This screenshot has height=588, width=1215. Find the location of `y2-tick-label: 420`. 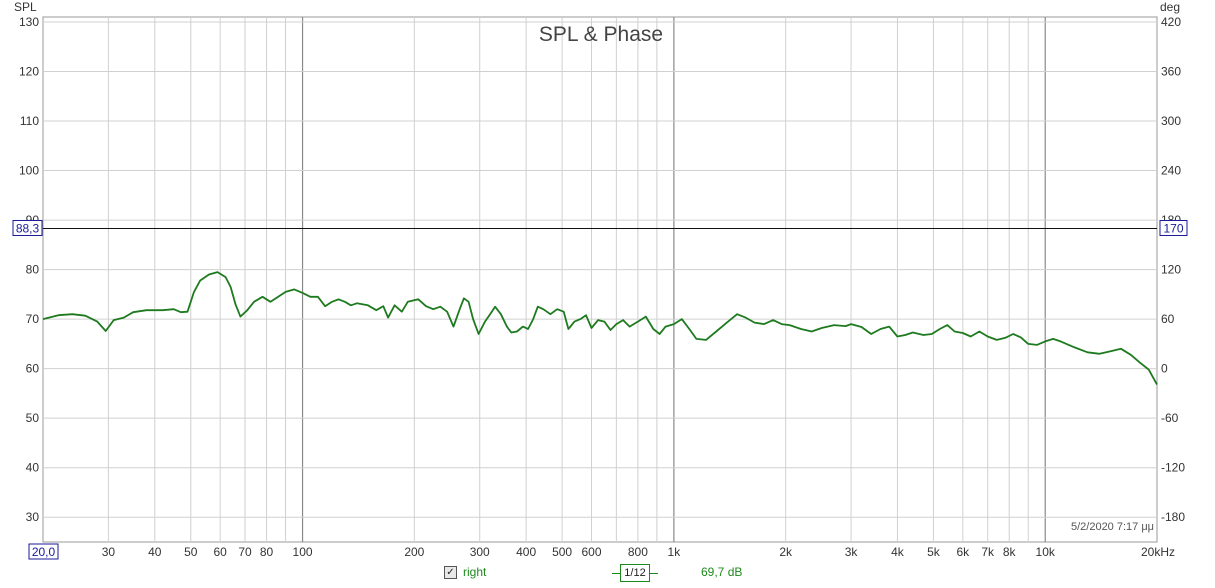

y2-tick-label: 420 is located at coordinates (1171, 22).